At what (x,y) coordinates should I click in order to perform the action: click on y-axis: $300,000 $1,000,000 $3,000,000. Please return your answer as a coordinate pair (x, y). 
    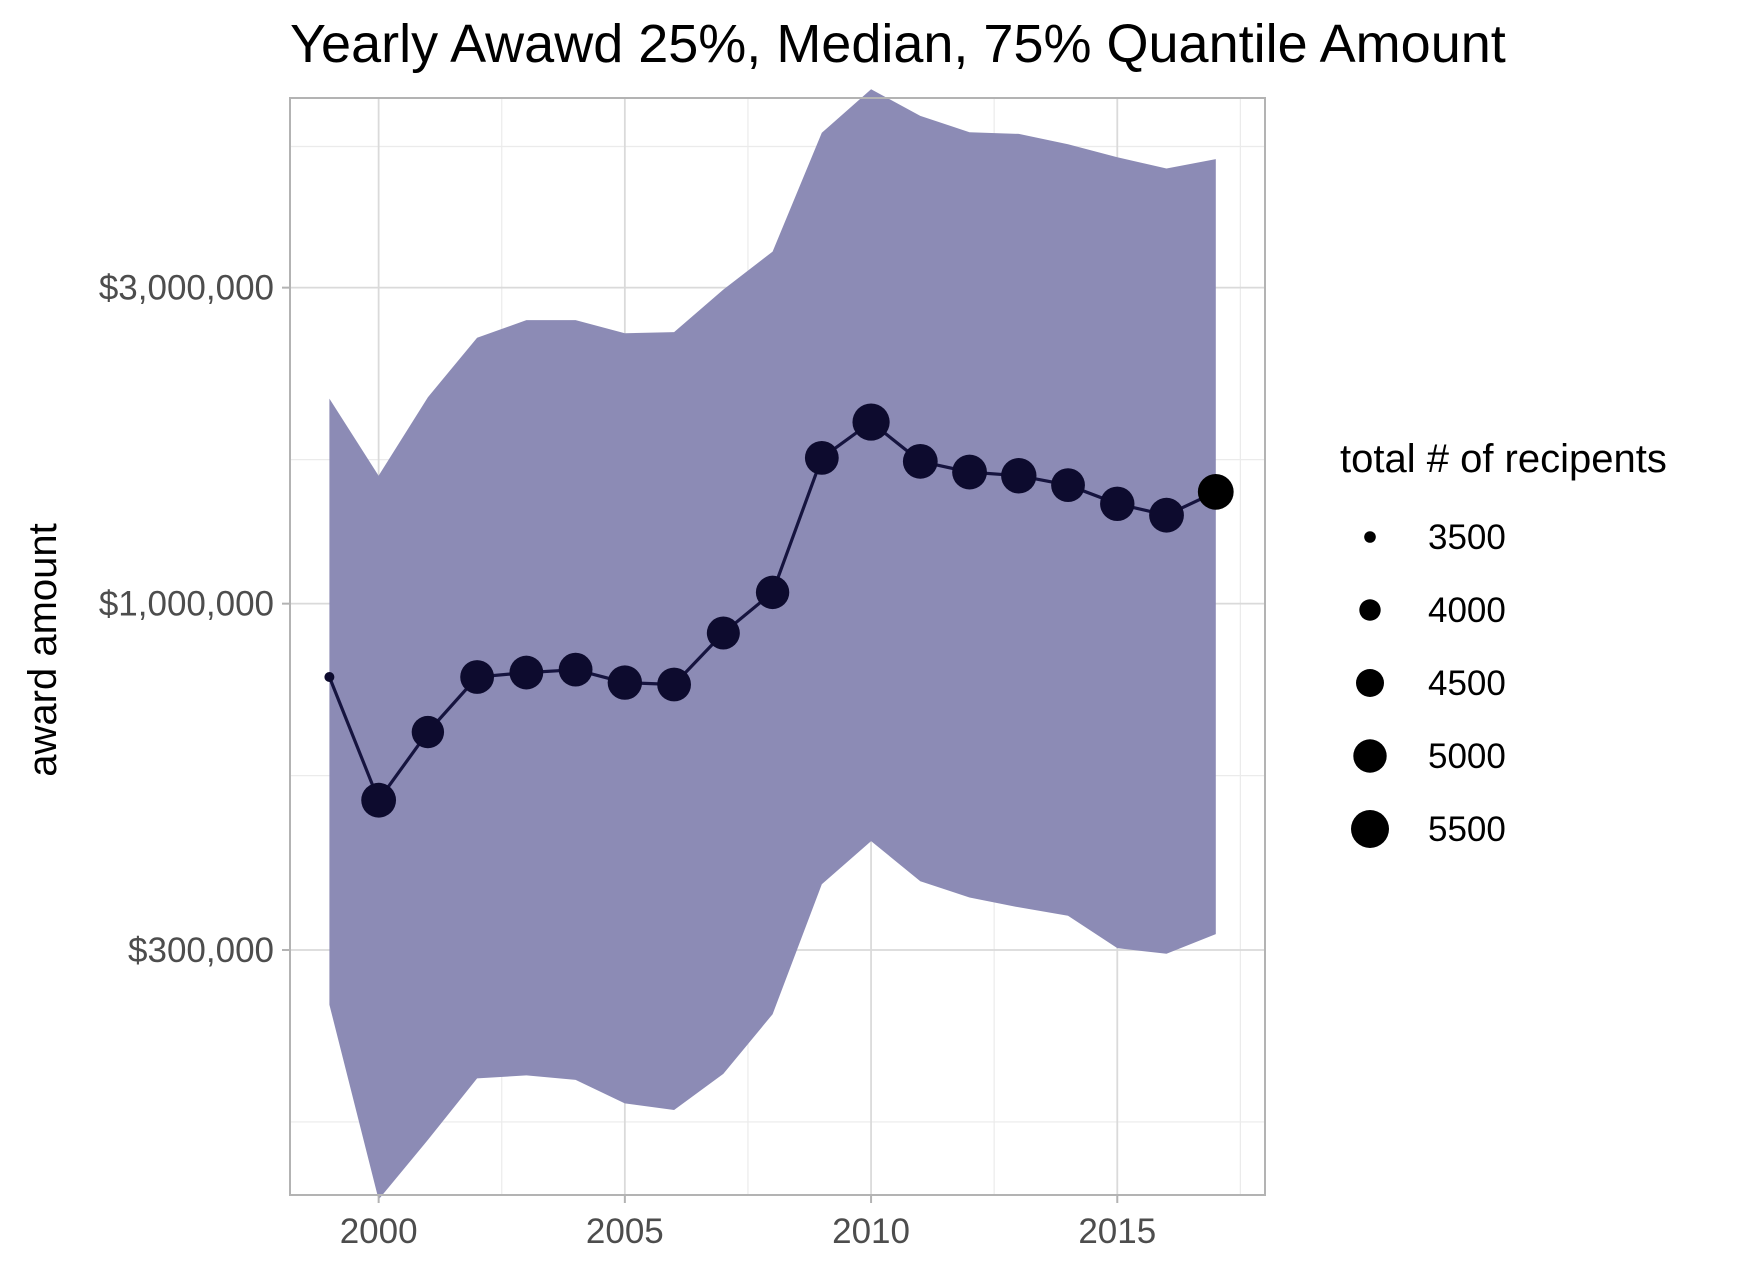
    Looking at the image, I should click on (194, 619).